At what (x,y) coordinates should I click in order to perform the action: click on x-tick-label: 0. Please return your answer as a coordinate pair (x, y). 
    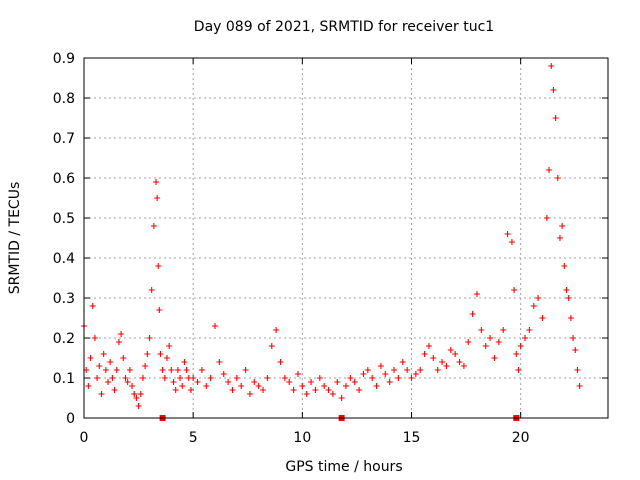
    Looking at the image, I should click on (84, 438).